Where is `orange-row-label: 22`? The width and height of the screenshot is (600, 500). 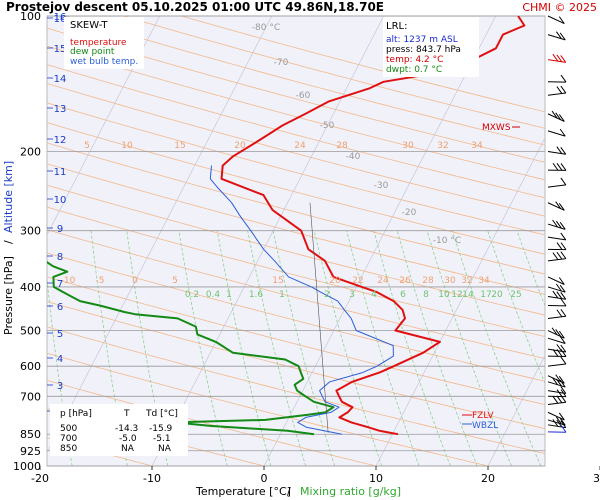 orange-row-label: 22 is located at coordinates (357, 281).